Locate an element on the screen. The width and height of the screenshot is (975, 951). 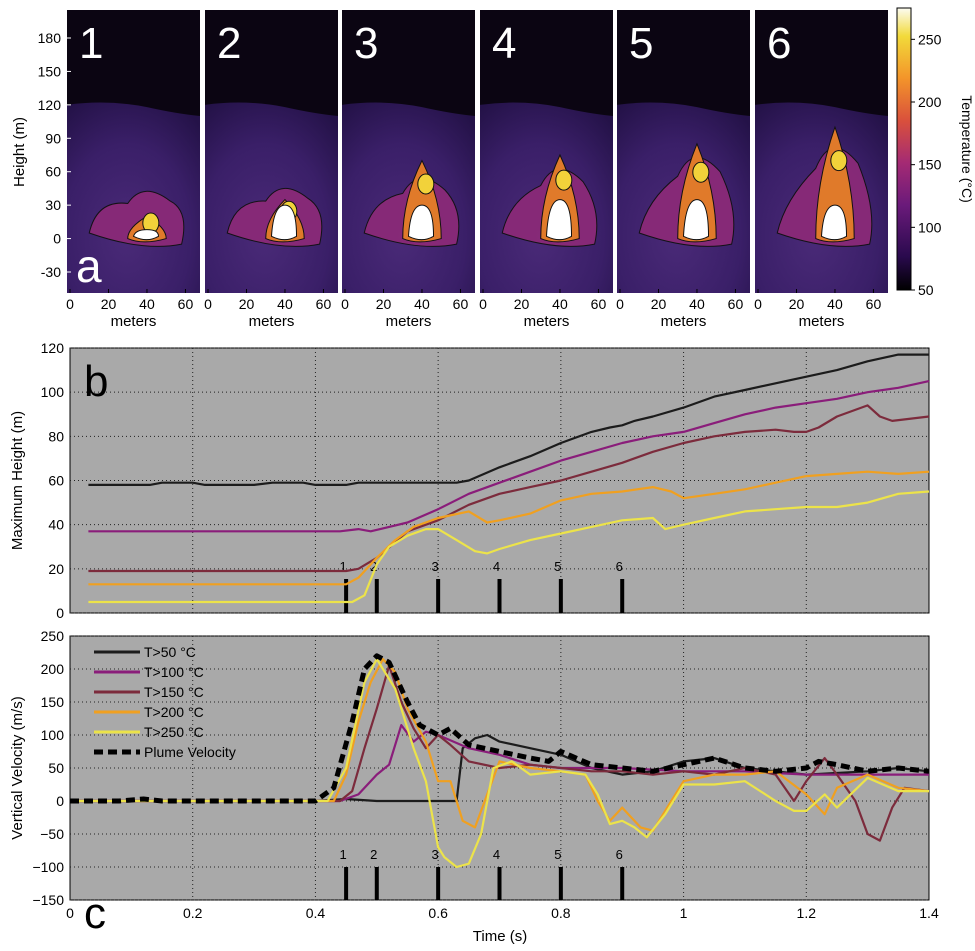
x-tick-label: 0.6 is located at coordinates (438, 913).